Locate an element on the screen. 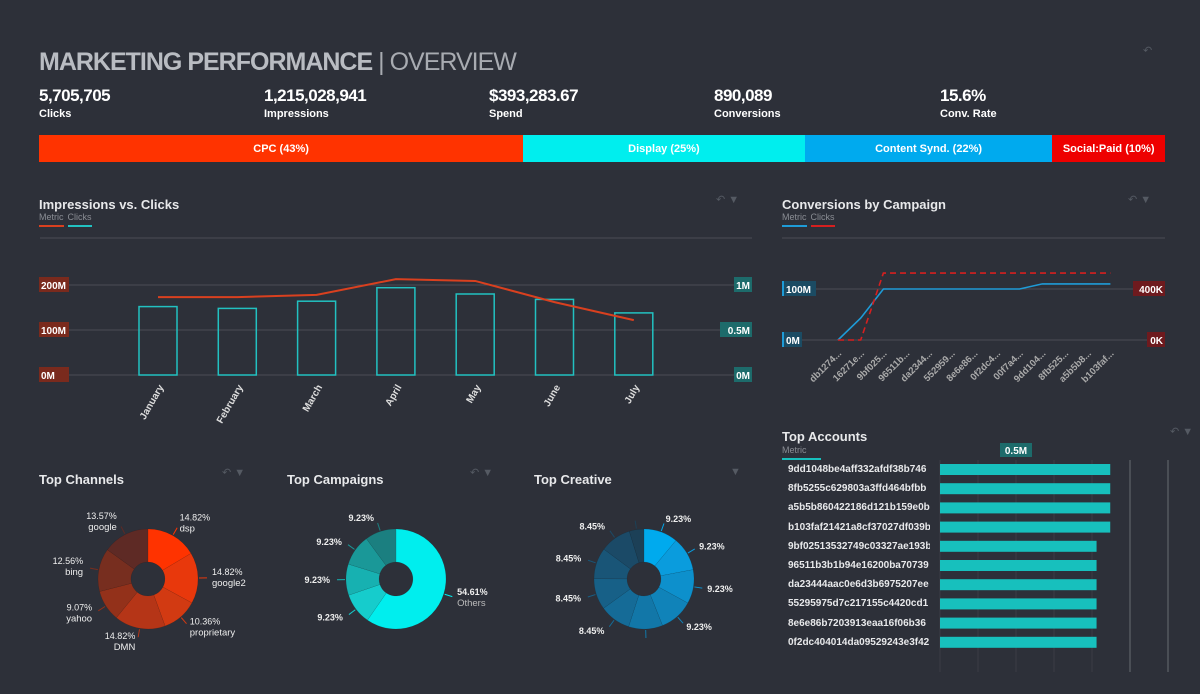 This screenshot has width=1200, height=694. metric-line is located at coordinates (396, 300).